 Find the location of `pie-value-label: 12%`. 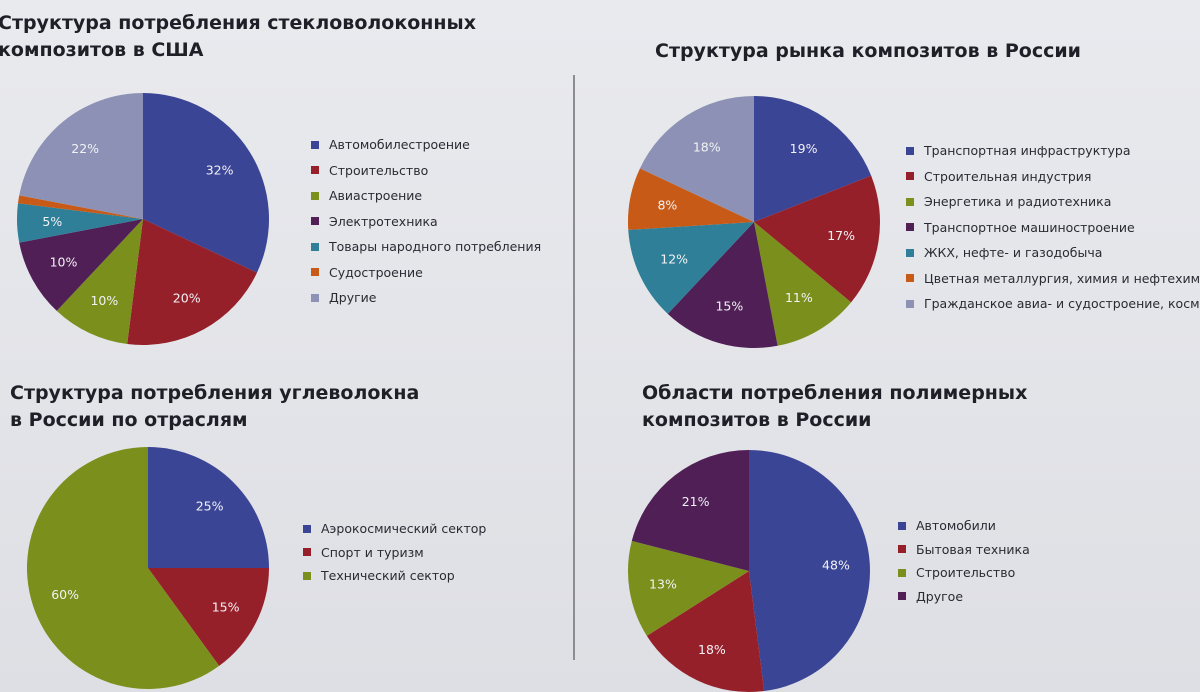

pie-value-label: 12% is located at coordinates (674, 259).